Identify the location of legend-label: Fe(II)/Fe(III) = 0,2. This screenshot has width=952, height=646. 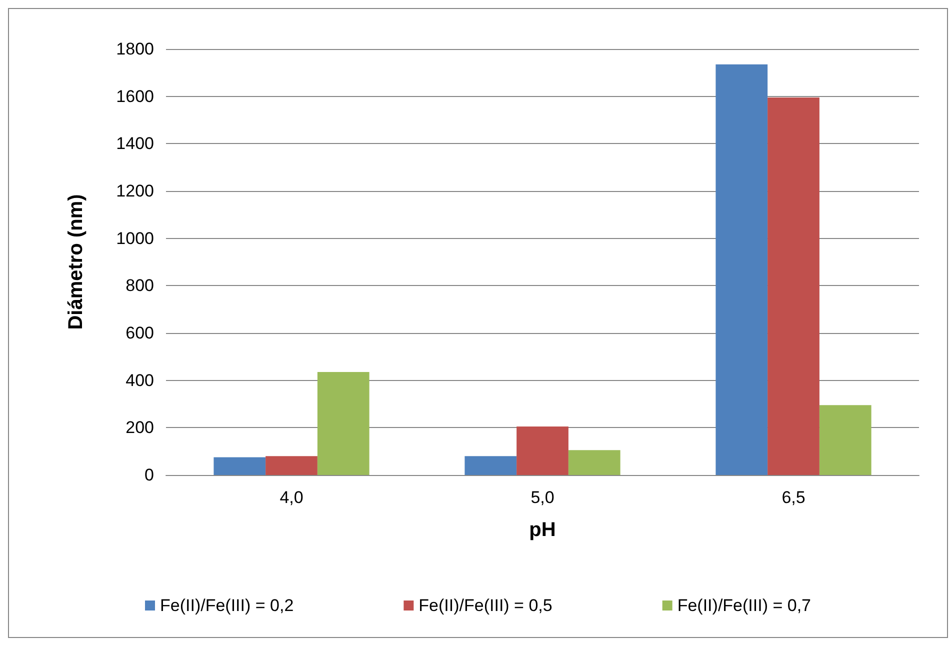
(227, 605).